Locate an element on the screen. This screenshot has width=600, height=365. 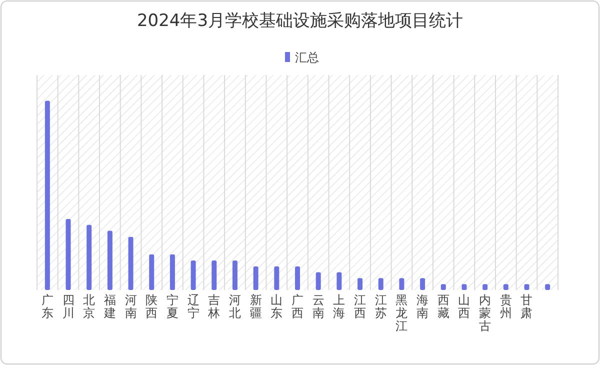
x-tick-label: 海南 is located at coordinates (422, 306).